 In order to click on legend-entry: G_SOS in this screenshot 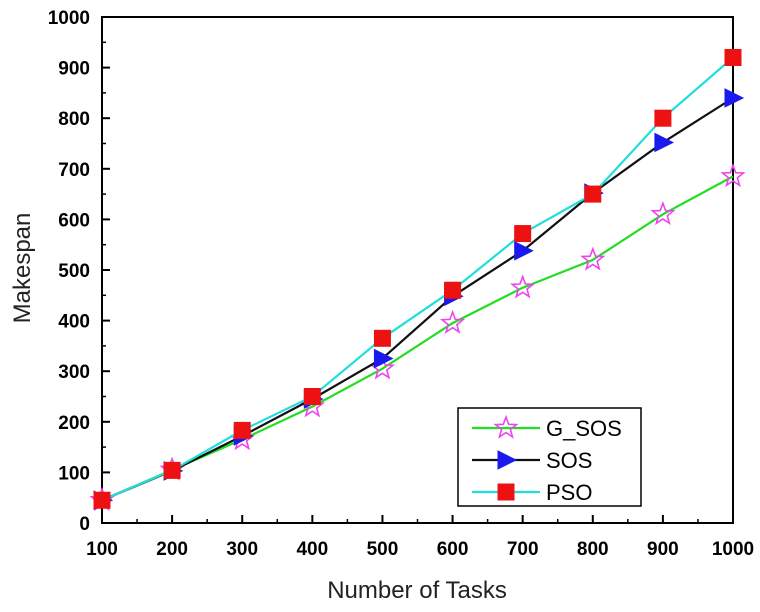, I will do `click(547, 427)`.